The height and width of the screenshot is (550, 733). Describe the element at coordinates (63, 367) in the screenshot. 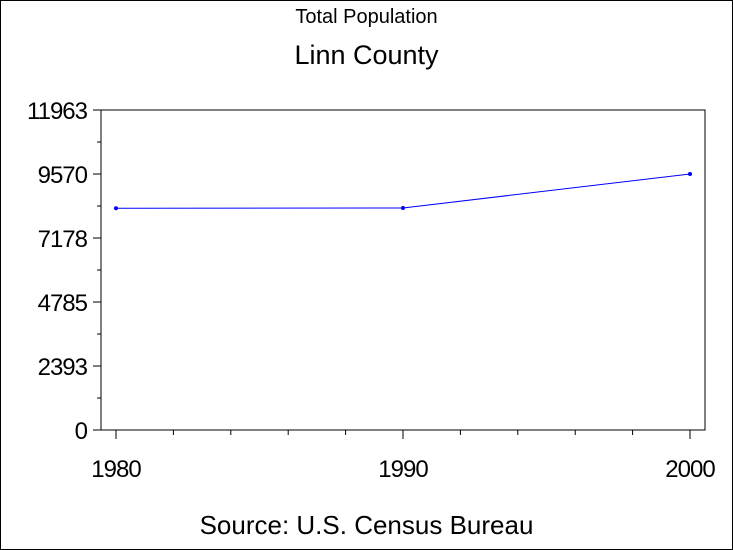

I see `y-tick-label: 2393` at that location.